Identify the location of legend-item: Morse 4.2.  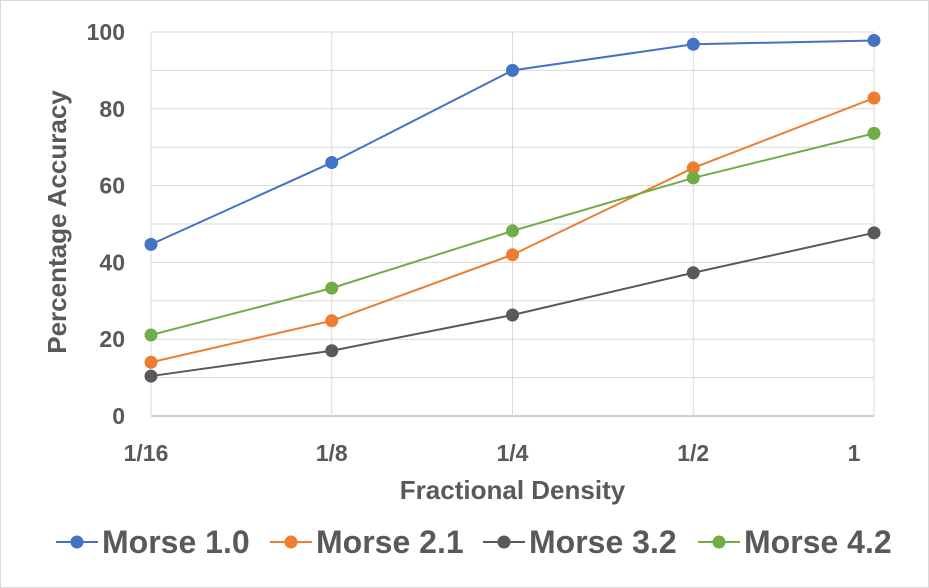
(795, 542).